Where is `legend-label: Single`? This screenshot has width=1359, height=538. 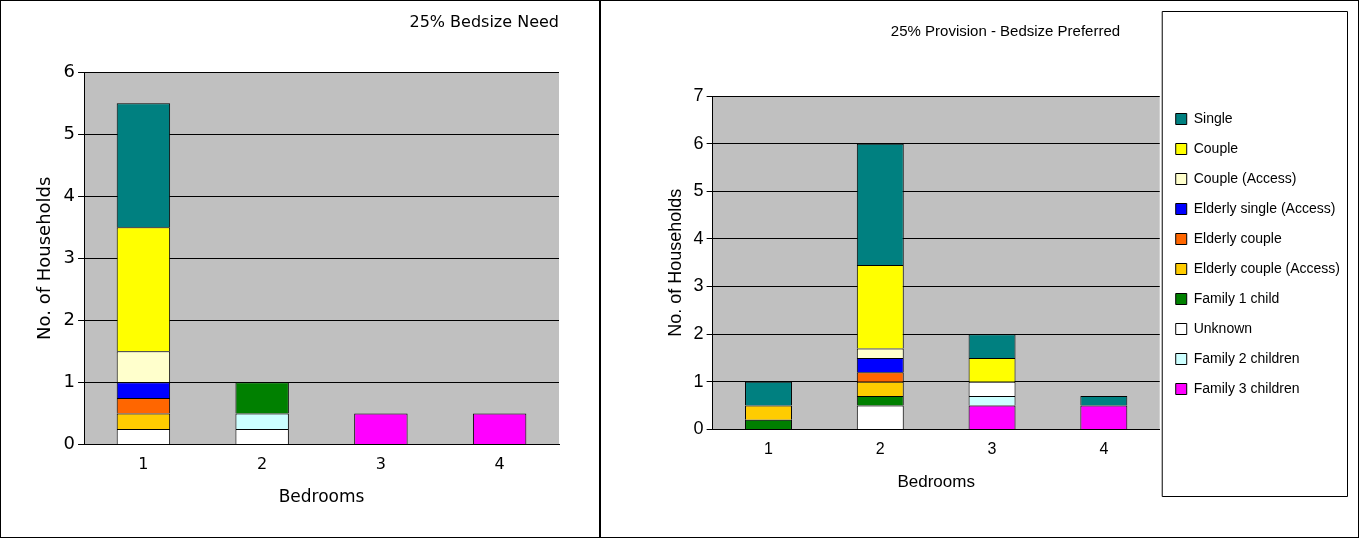 legend-label: Single is located at coordinates (1213, 117).